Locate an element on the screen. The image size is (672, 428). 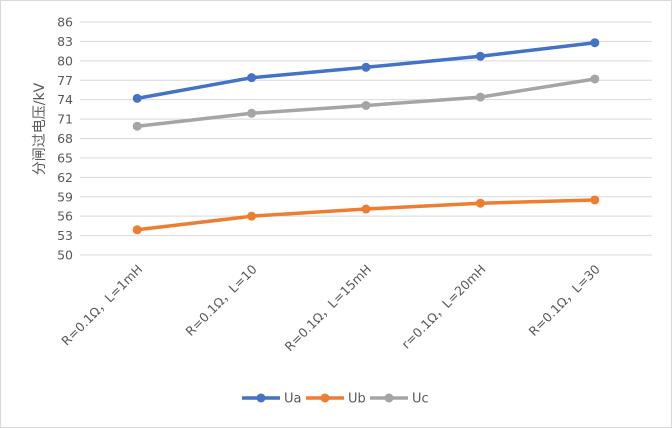
legend-label: Uc is located at coordinates (420, 399).